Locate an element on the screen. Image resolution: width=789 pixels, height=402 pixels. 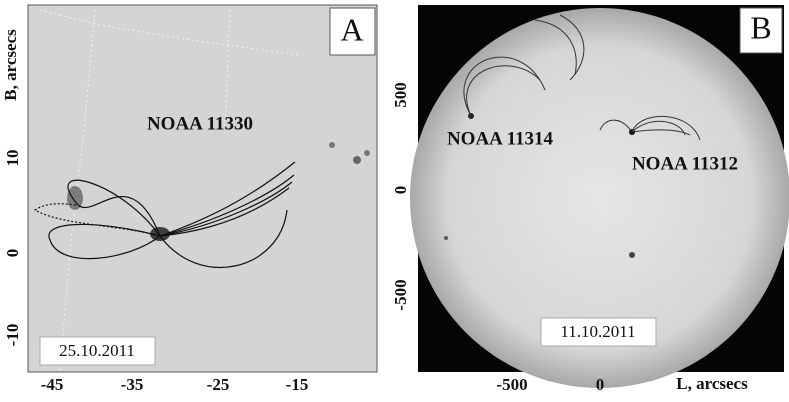
date: 11.10.2011 is located at coordinates (597, 331).